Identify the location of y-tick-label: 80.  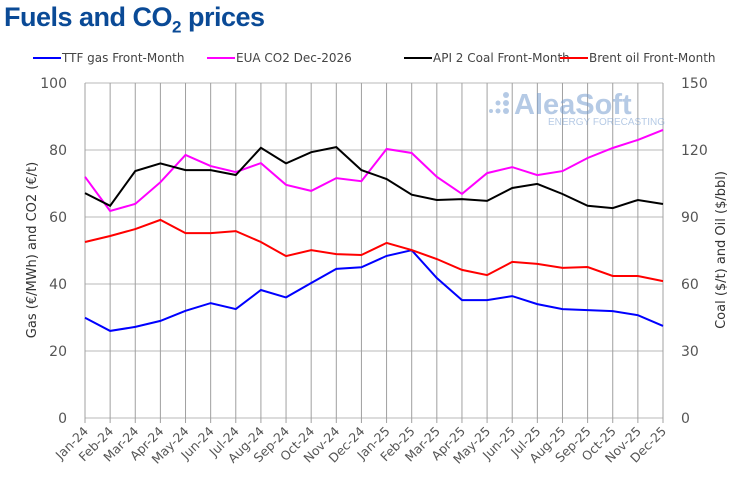
(58, 151).